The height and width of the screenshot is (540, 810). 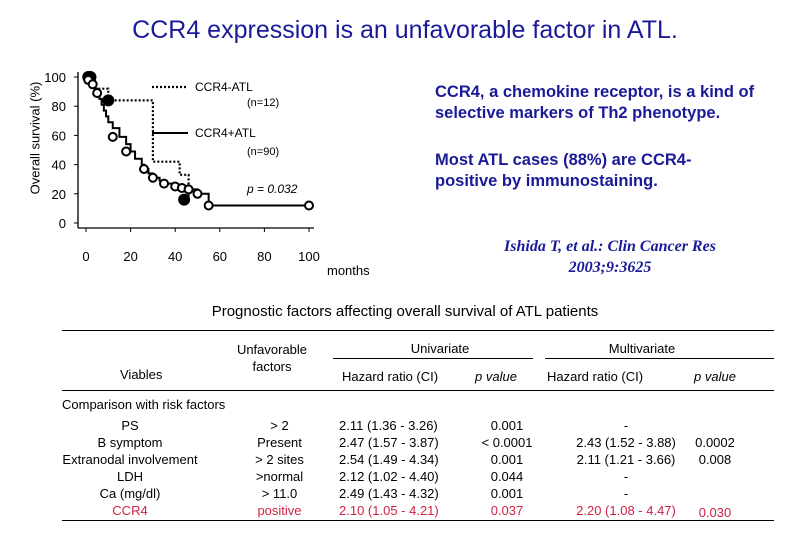 I want to click on cell-variable: Extranodal involvement, so click(x=130, y=459).